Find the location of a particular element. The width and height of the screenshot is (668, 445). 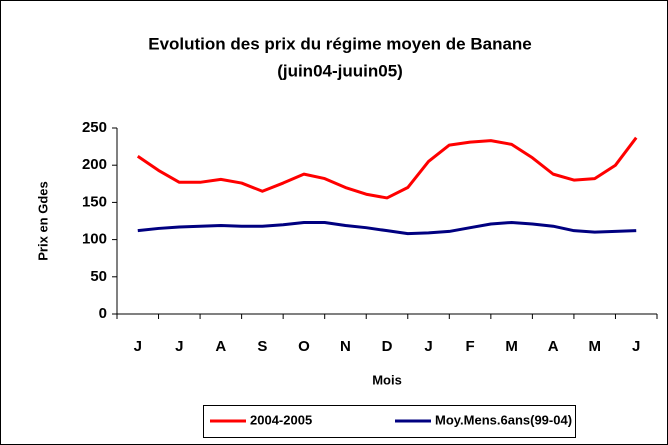

y-axis-title: Prix en Gdes is located at coordinates (42, 220).